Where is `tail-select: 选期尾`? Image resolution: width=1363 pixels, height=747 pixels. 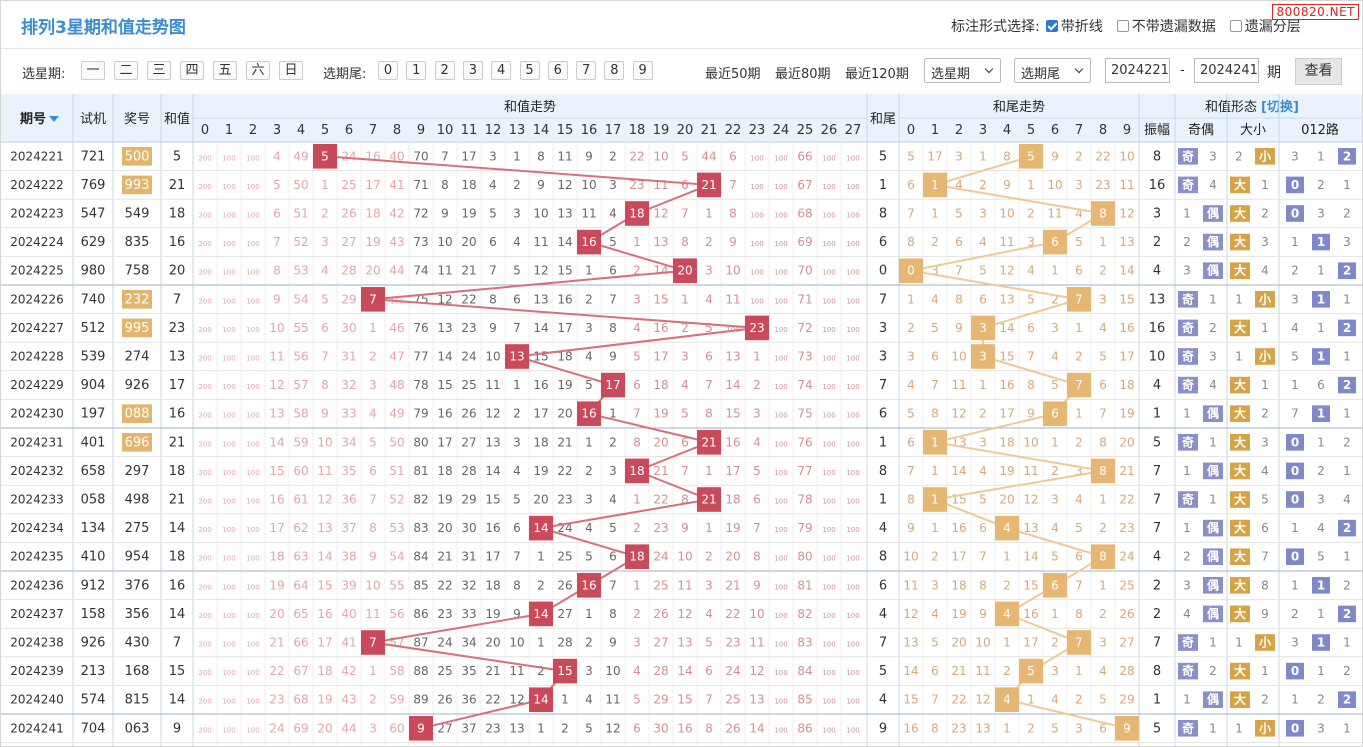
tail-select: 选期尾 is located at coordinates (1052, 70).